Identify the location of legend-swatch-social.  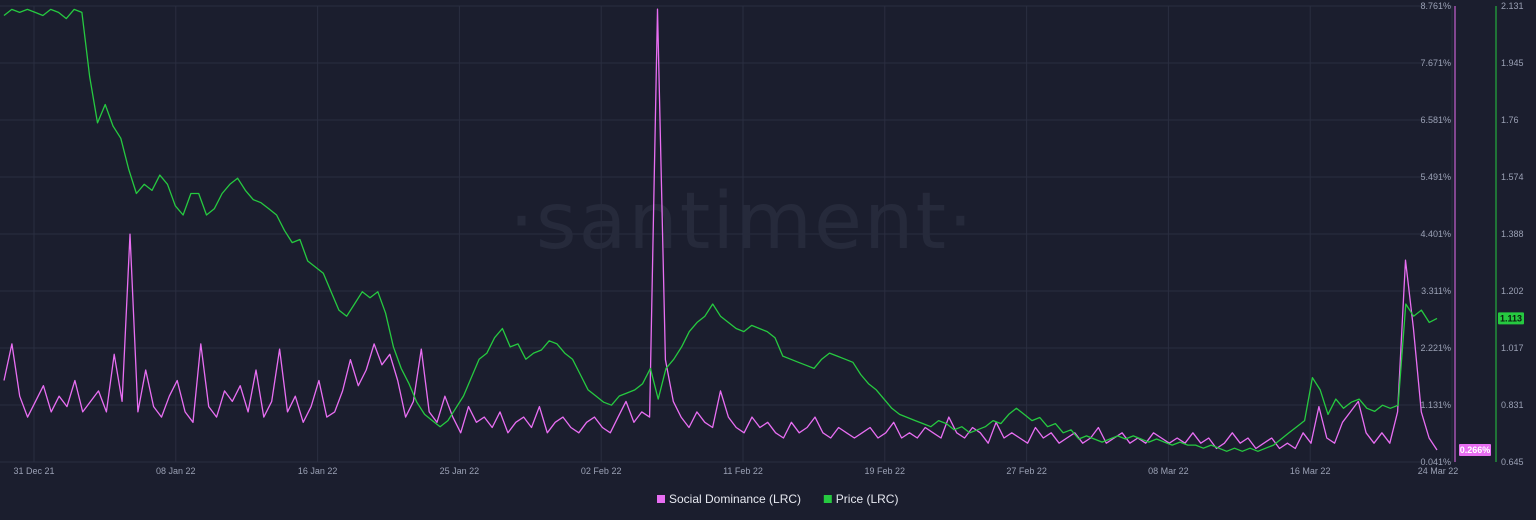
(661, 499).